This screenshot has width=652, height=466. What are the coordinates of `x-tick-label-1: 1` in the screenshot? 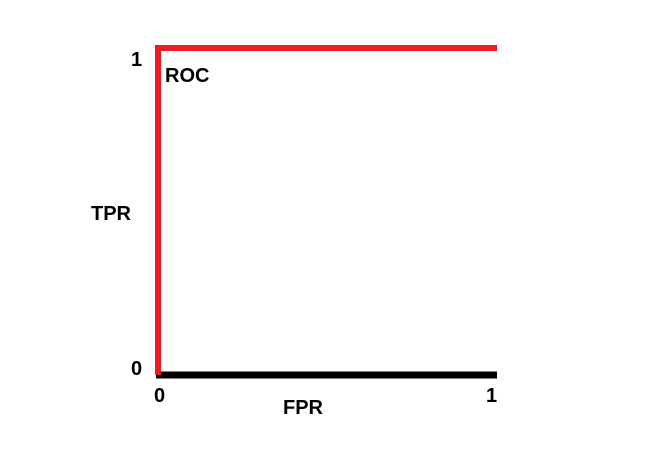 It's located at (491, 396).